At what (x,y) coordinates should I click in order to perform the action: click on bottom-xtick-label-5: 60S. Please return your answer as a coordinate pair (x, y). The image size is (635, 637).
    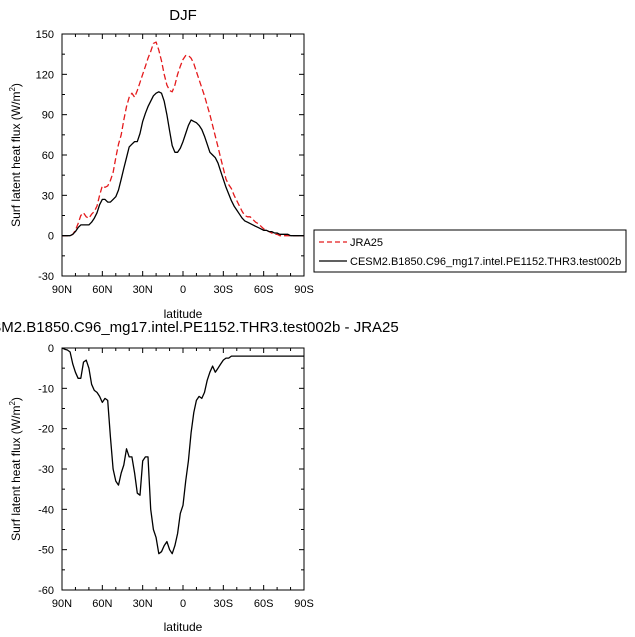
    Looking at the image, I should click on (264, 604).